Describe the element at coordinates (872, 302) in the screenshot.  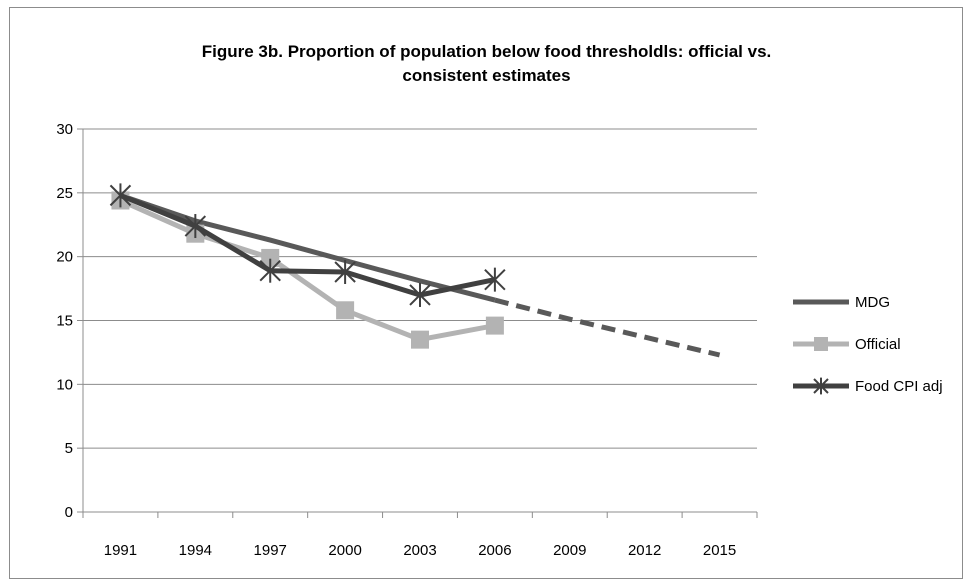
I see `legend-label: MDG` at that location.